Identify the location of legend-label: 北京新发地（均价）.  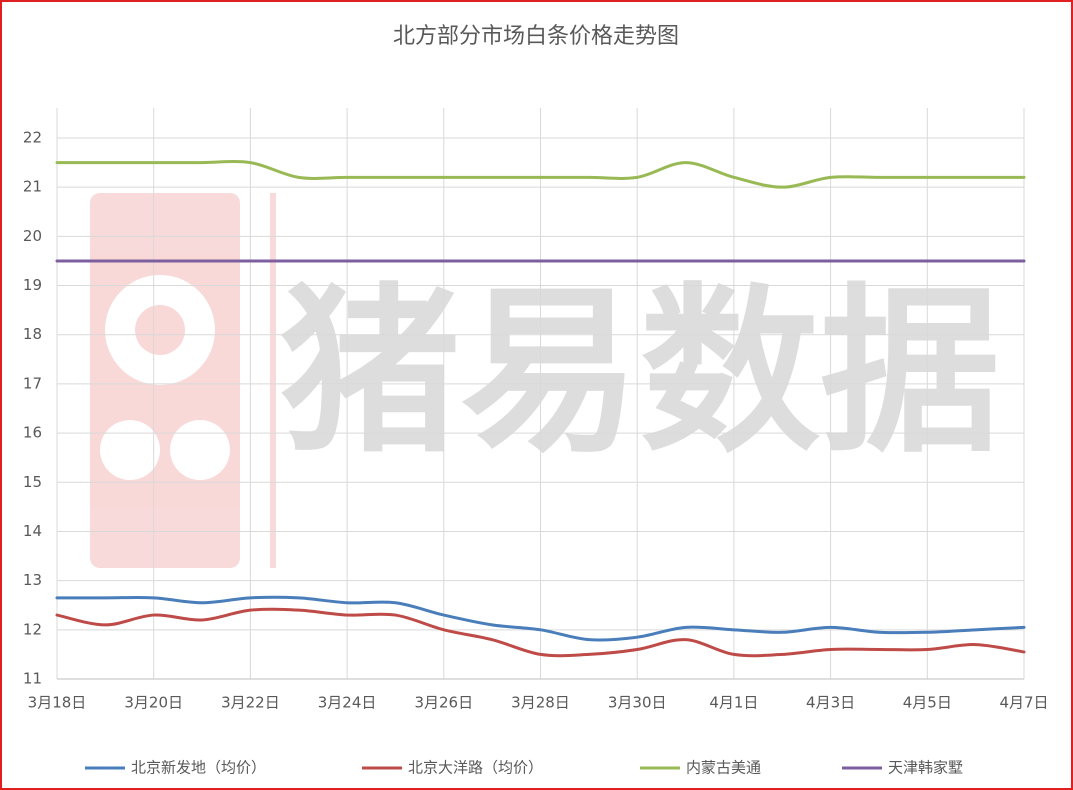
(198, 768).